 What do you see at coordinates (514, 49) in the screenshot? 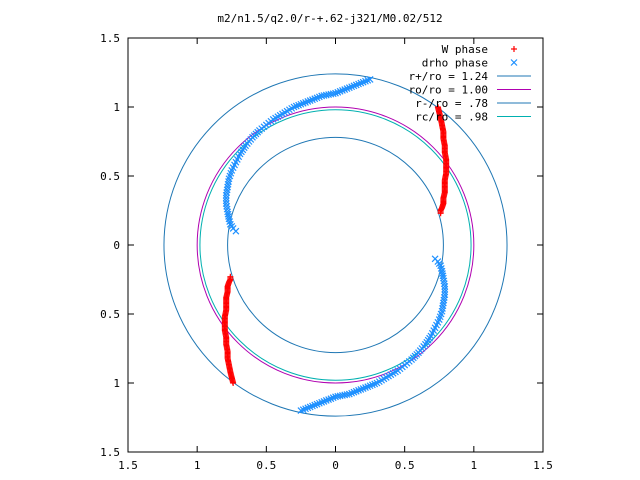
I see `legend-plus-marker` at bounding box center [514, 49].